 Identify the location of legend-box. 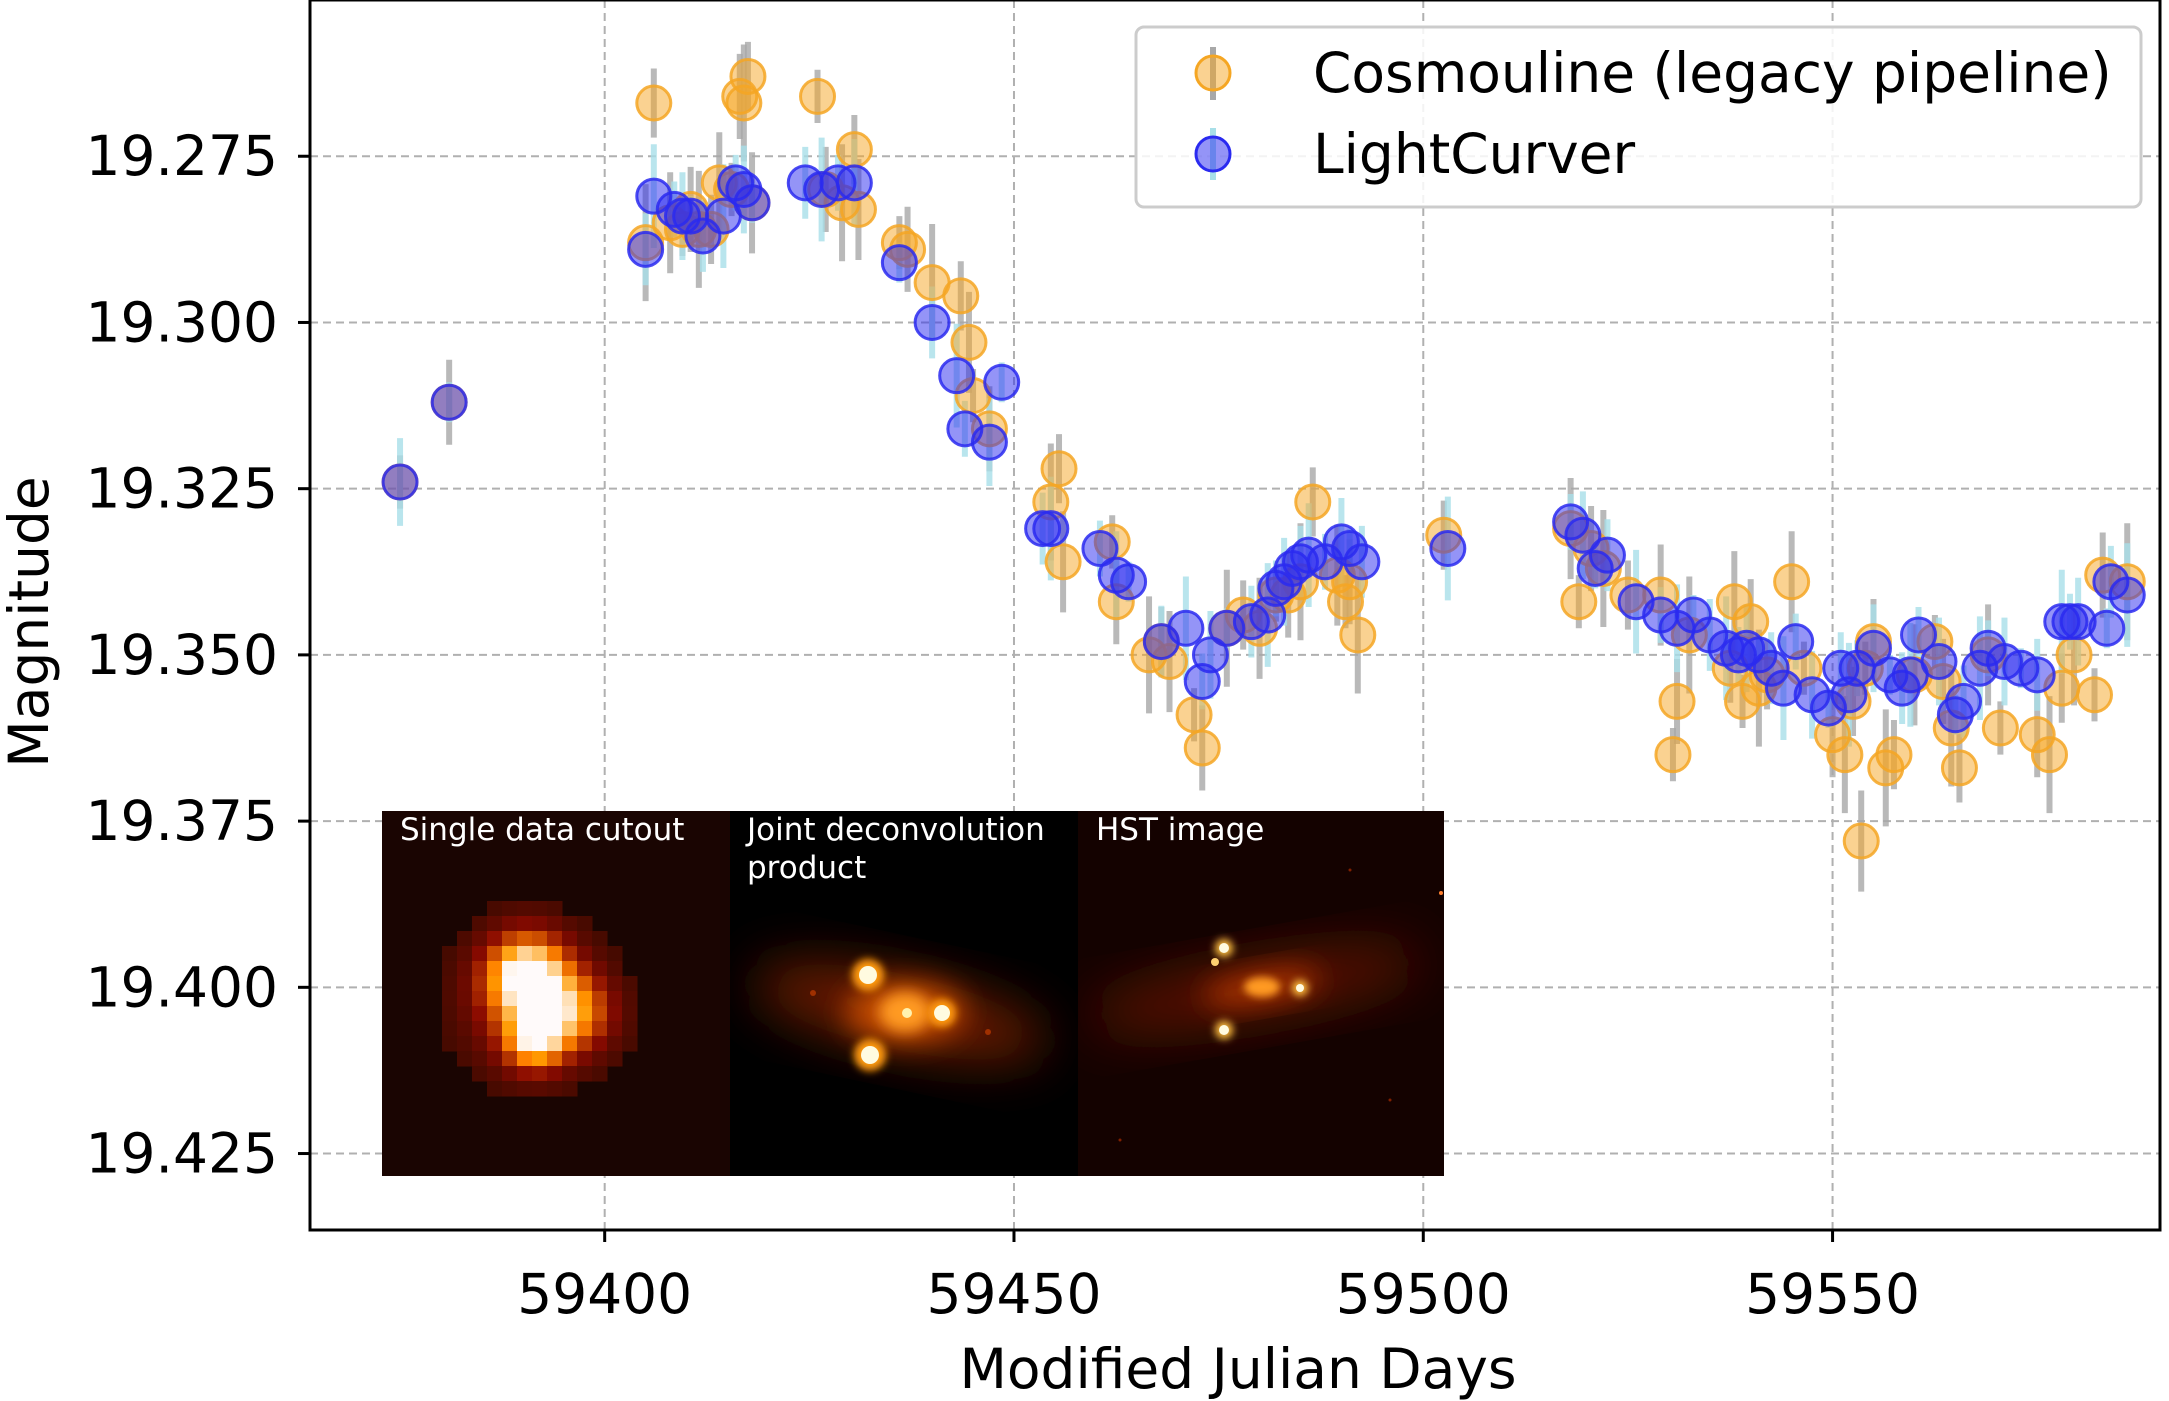
(1638, 117).